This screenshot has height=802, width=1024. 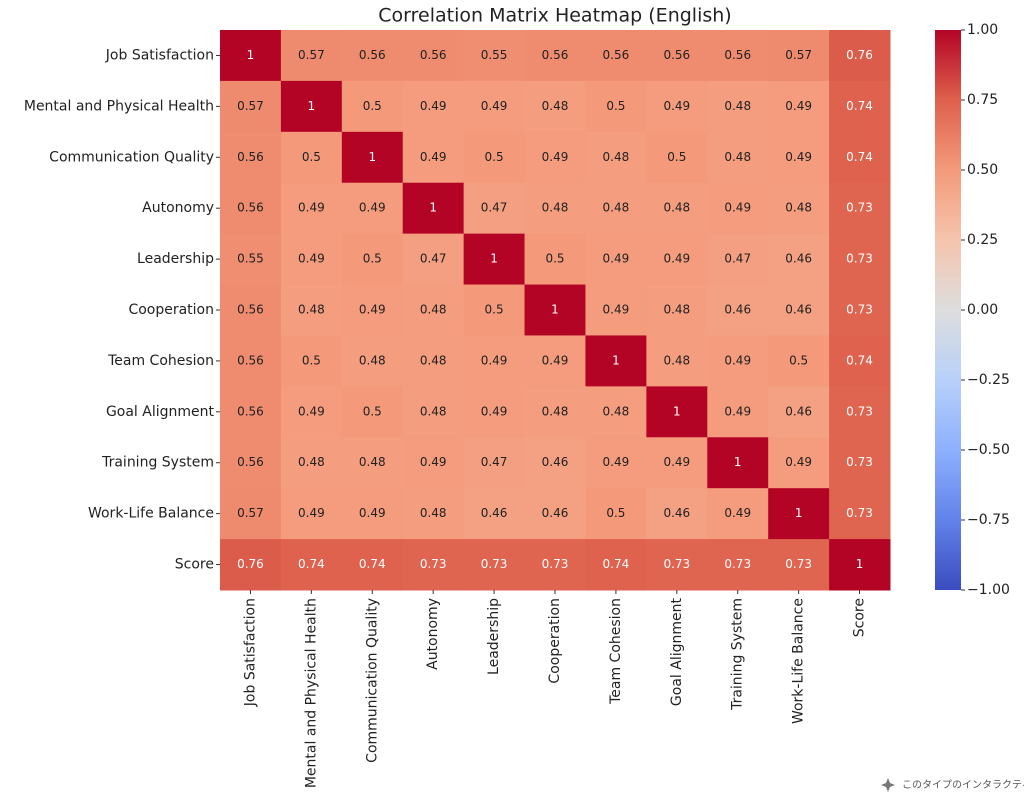 I want to click on x-tick-label: Job Satisfaction, so click(x=250, y=652).